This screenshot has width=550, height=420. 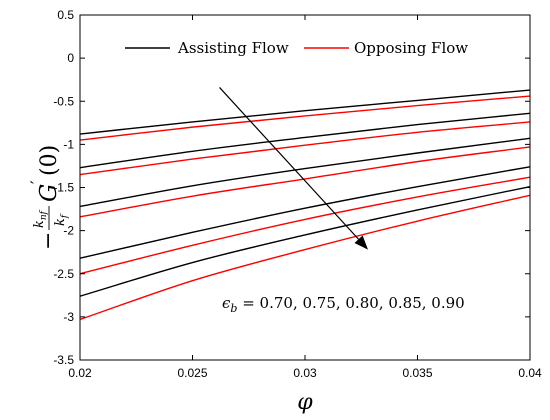 I want to click on legend-box, so click(x=306, y=49).